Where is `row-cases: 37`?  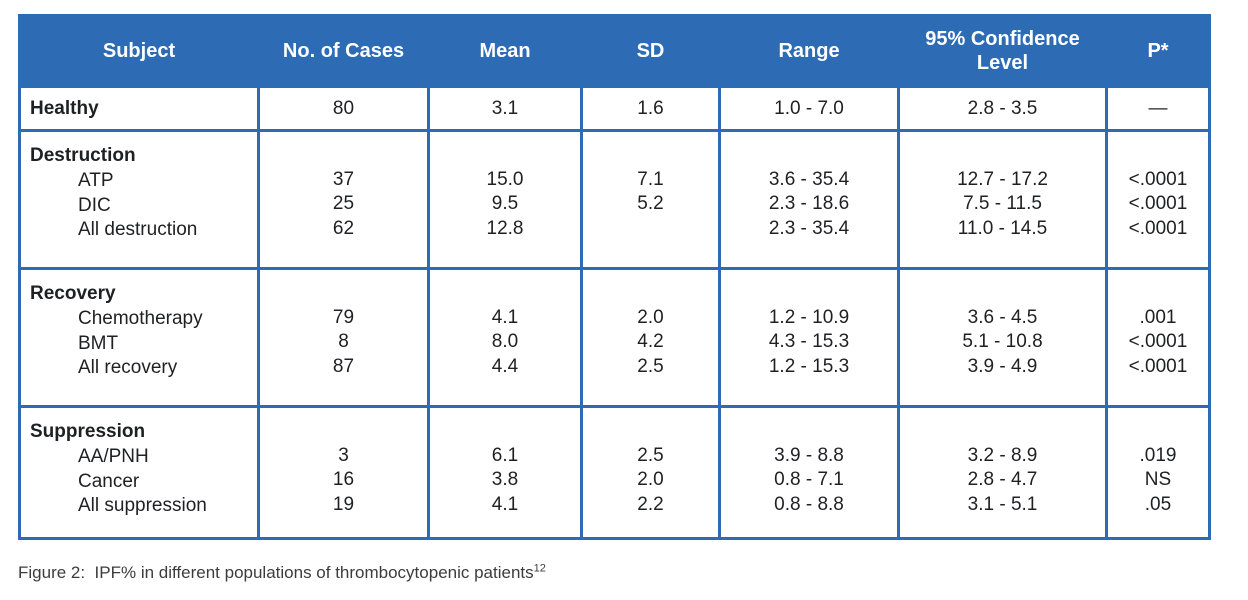
row-cases: 37 is located at coordinates (343, 179).